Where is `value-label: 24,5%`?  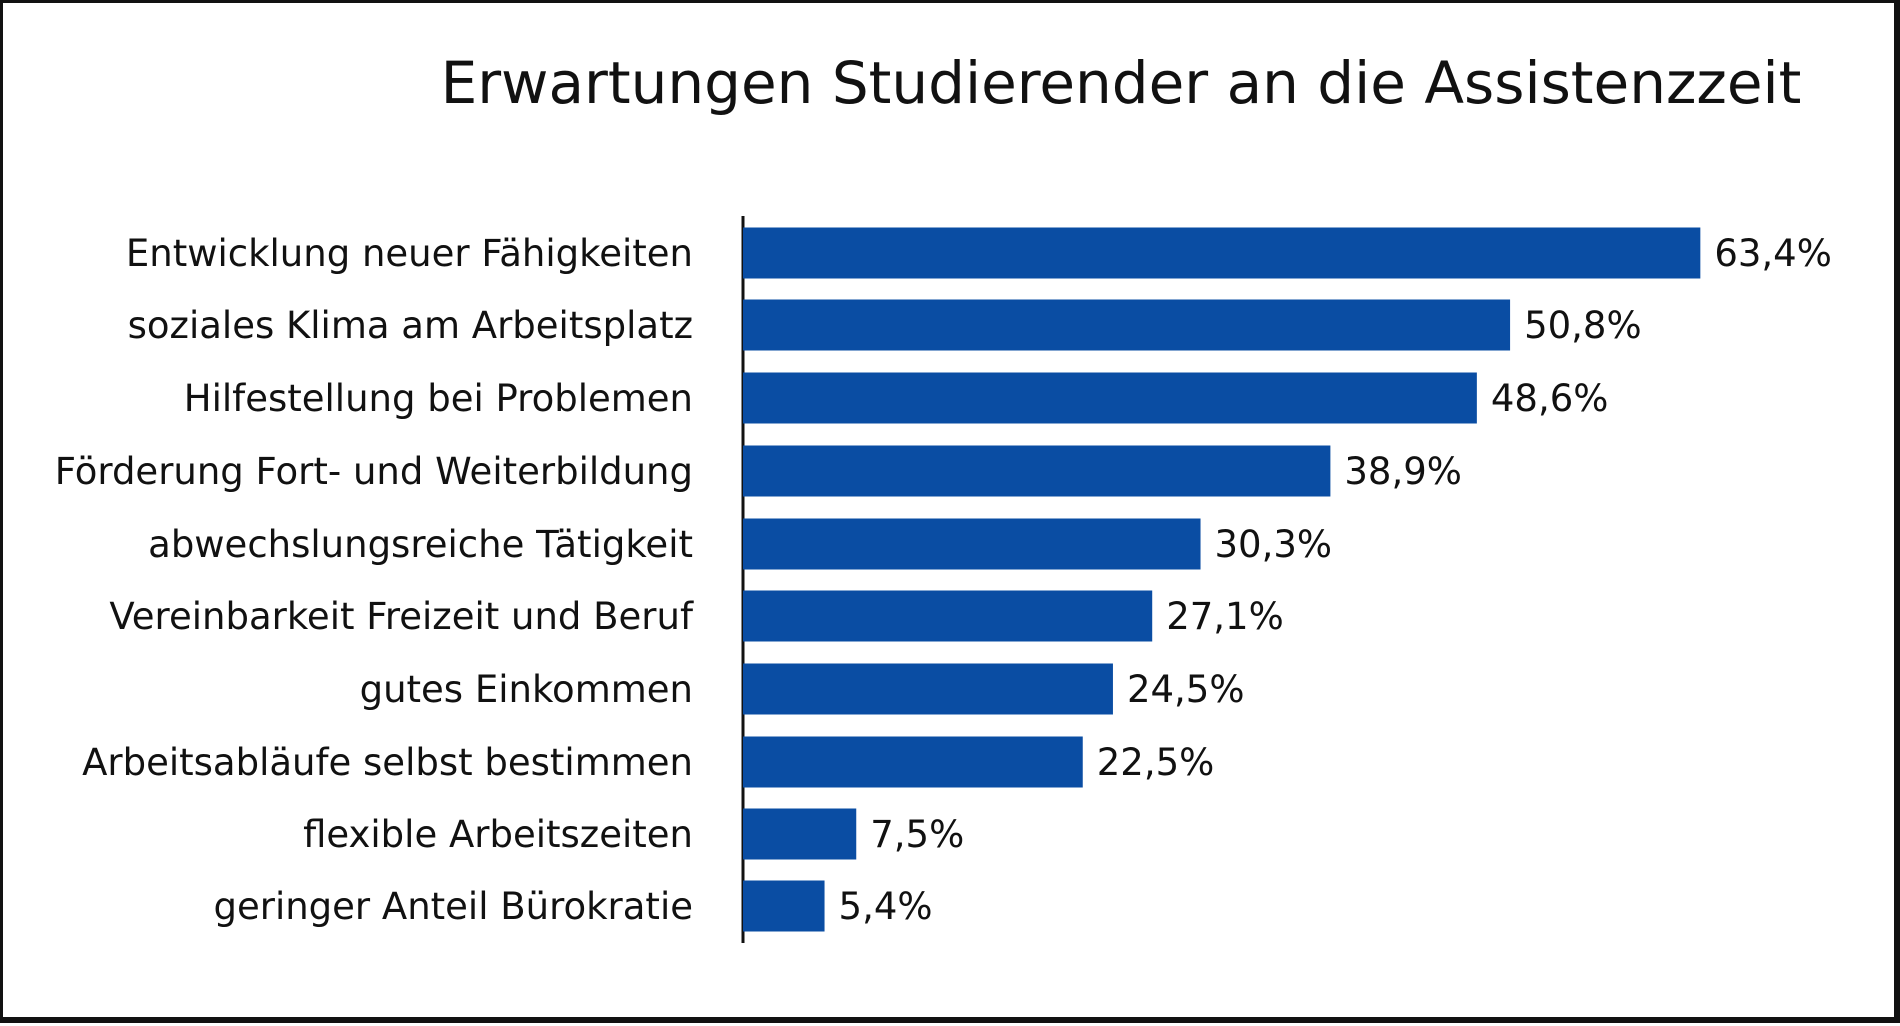 value-label: 24,5% is located at coordinates (1186, 689).